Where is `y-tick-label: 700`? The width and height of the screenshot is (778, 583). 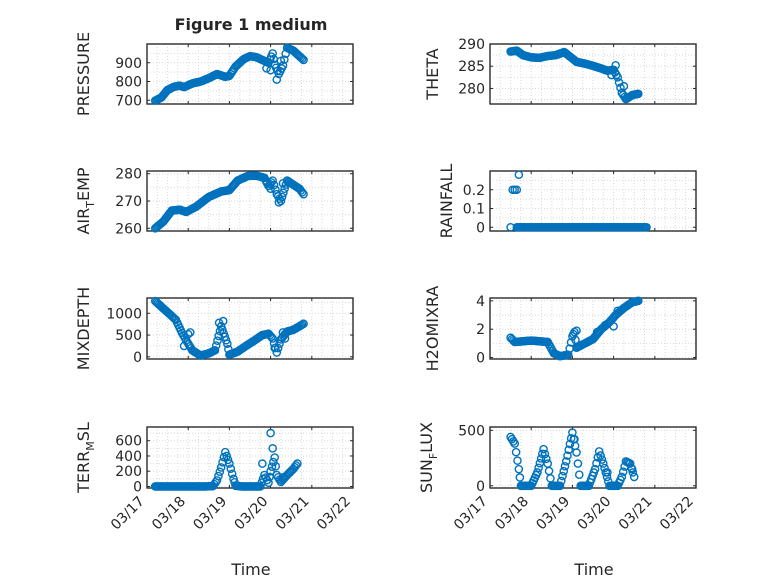
y-tick-label: 700 is located at coordinates (128, 101).